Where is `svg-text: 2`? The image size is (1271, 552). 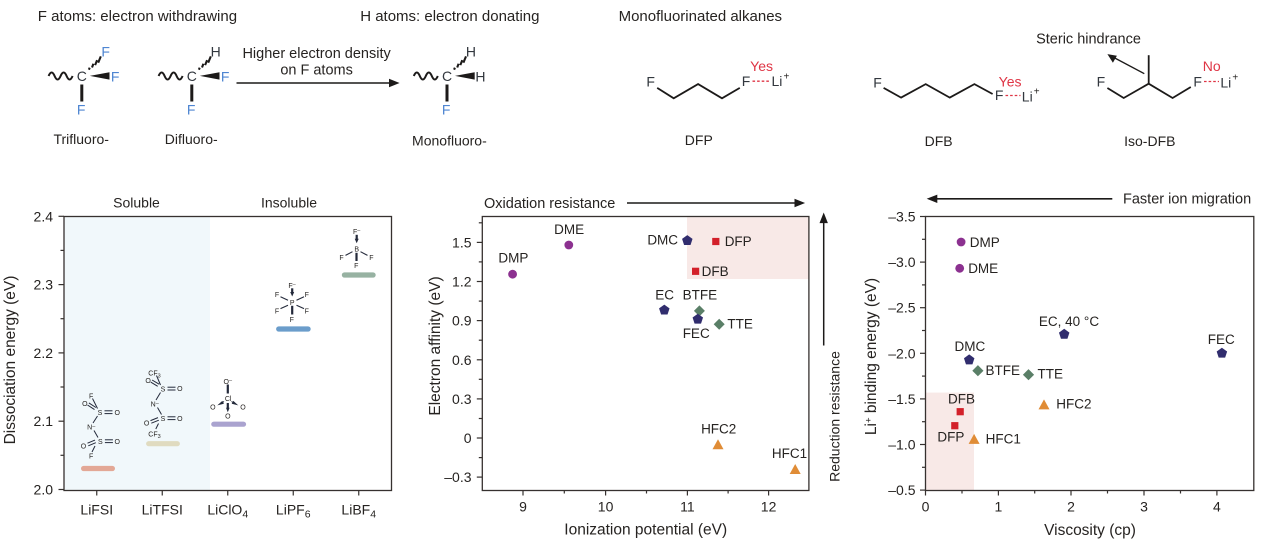
svg-text: 2 is located at coordinates (1071, 507).